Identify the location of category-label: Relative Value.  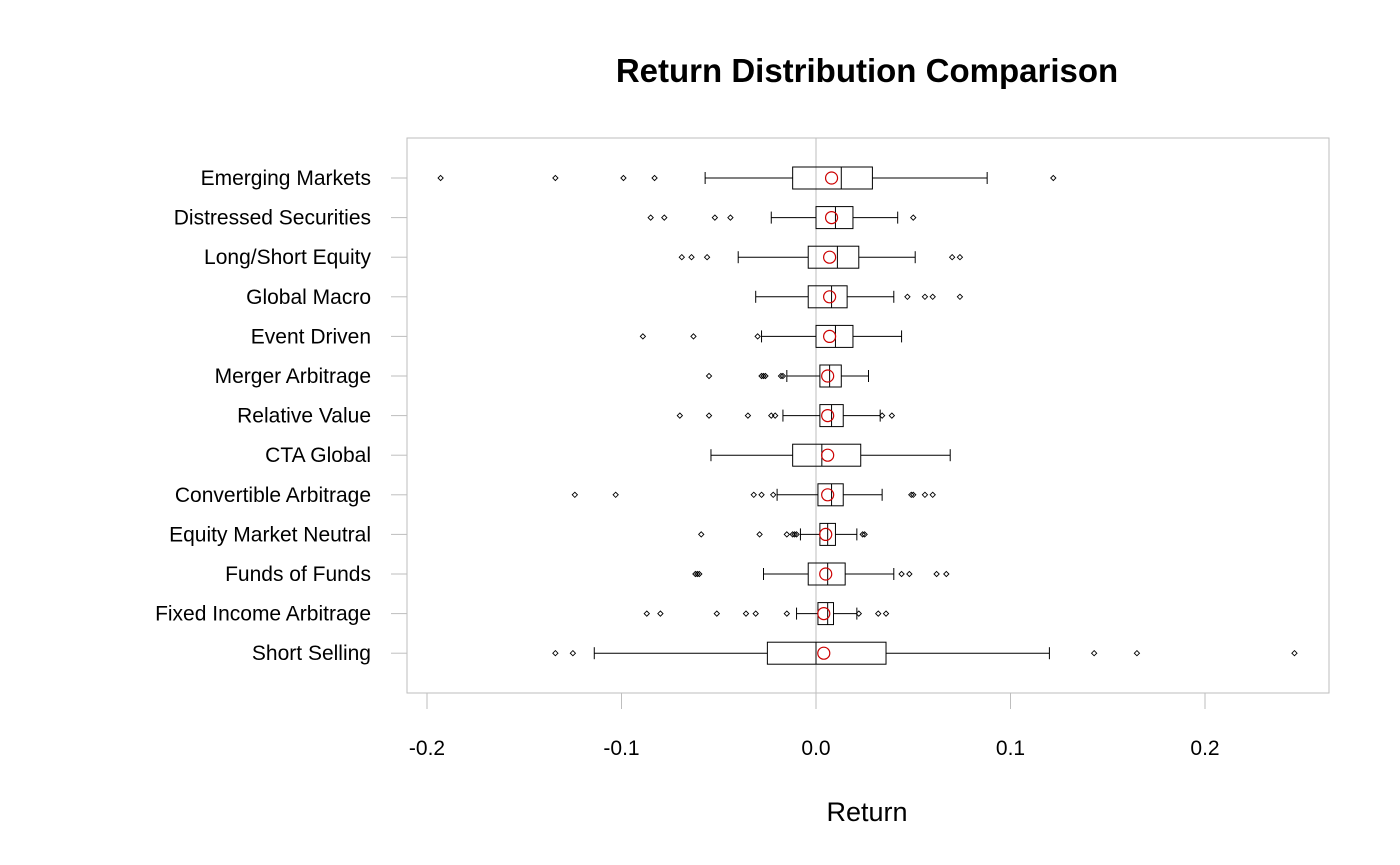
(304, 416).